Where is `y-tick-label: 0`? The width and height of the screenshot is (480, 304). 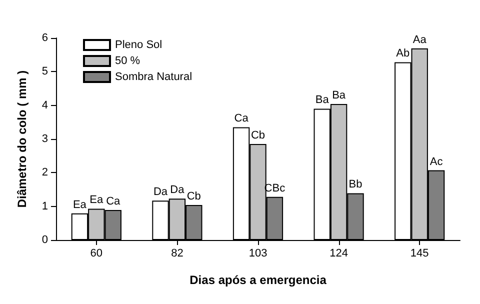
y-tick-label: 0 is located at coordinates (45, 240).